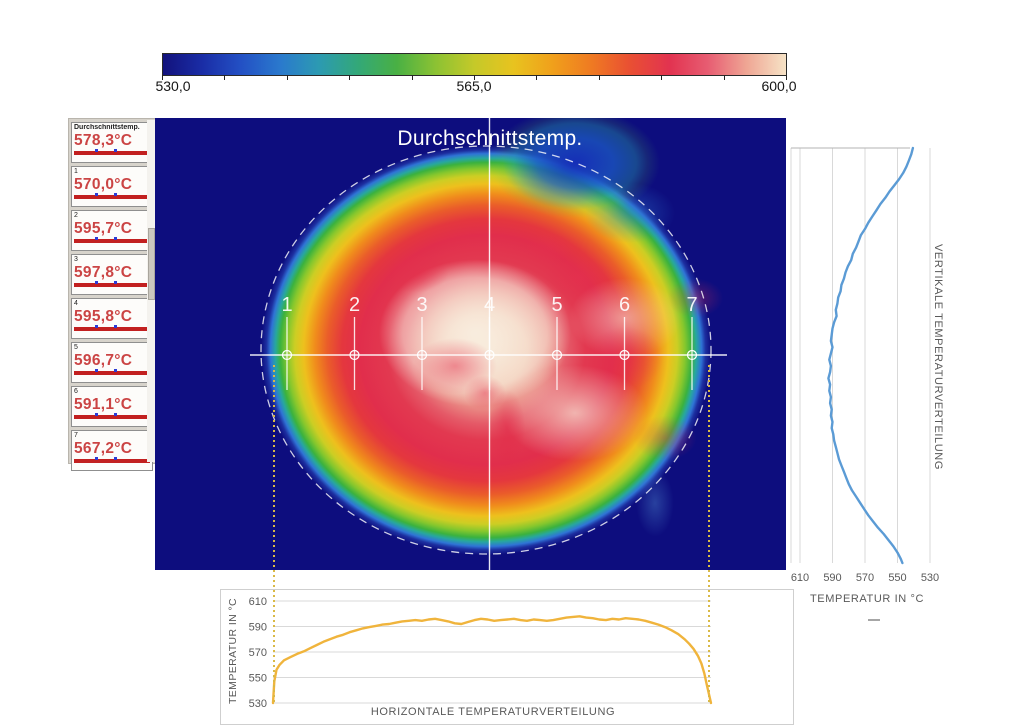 This screenshot has width=1024, height=725. I want to click on reading-card: 3 597,8°C, so click(112, 274).